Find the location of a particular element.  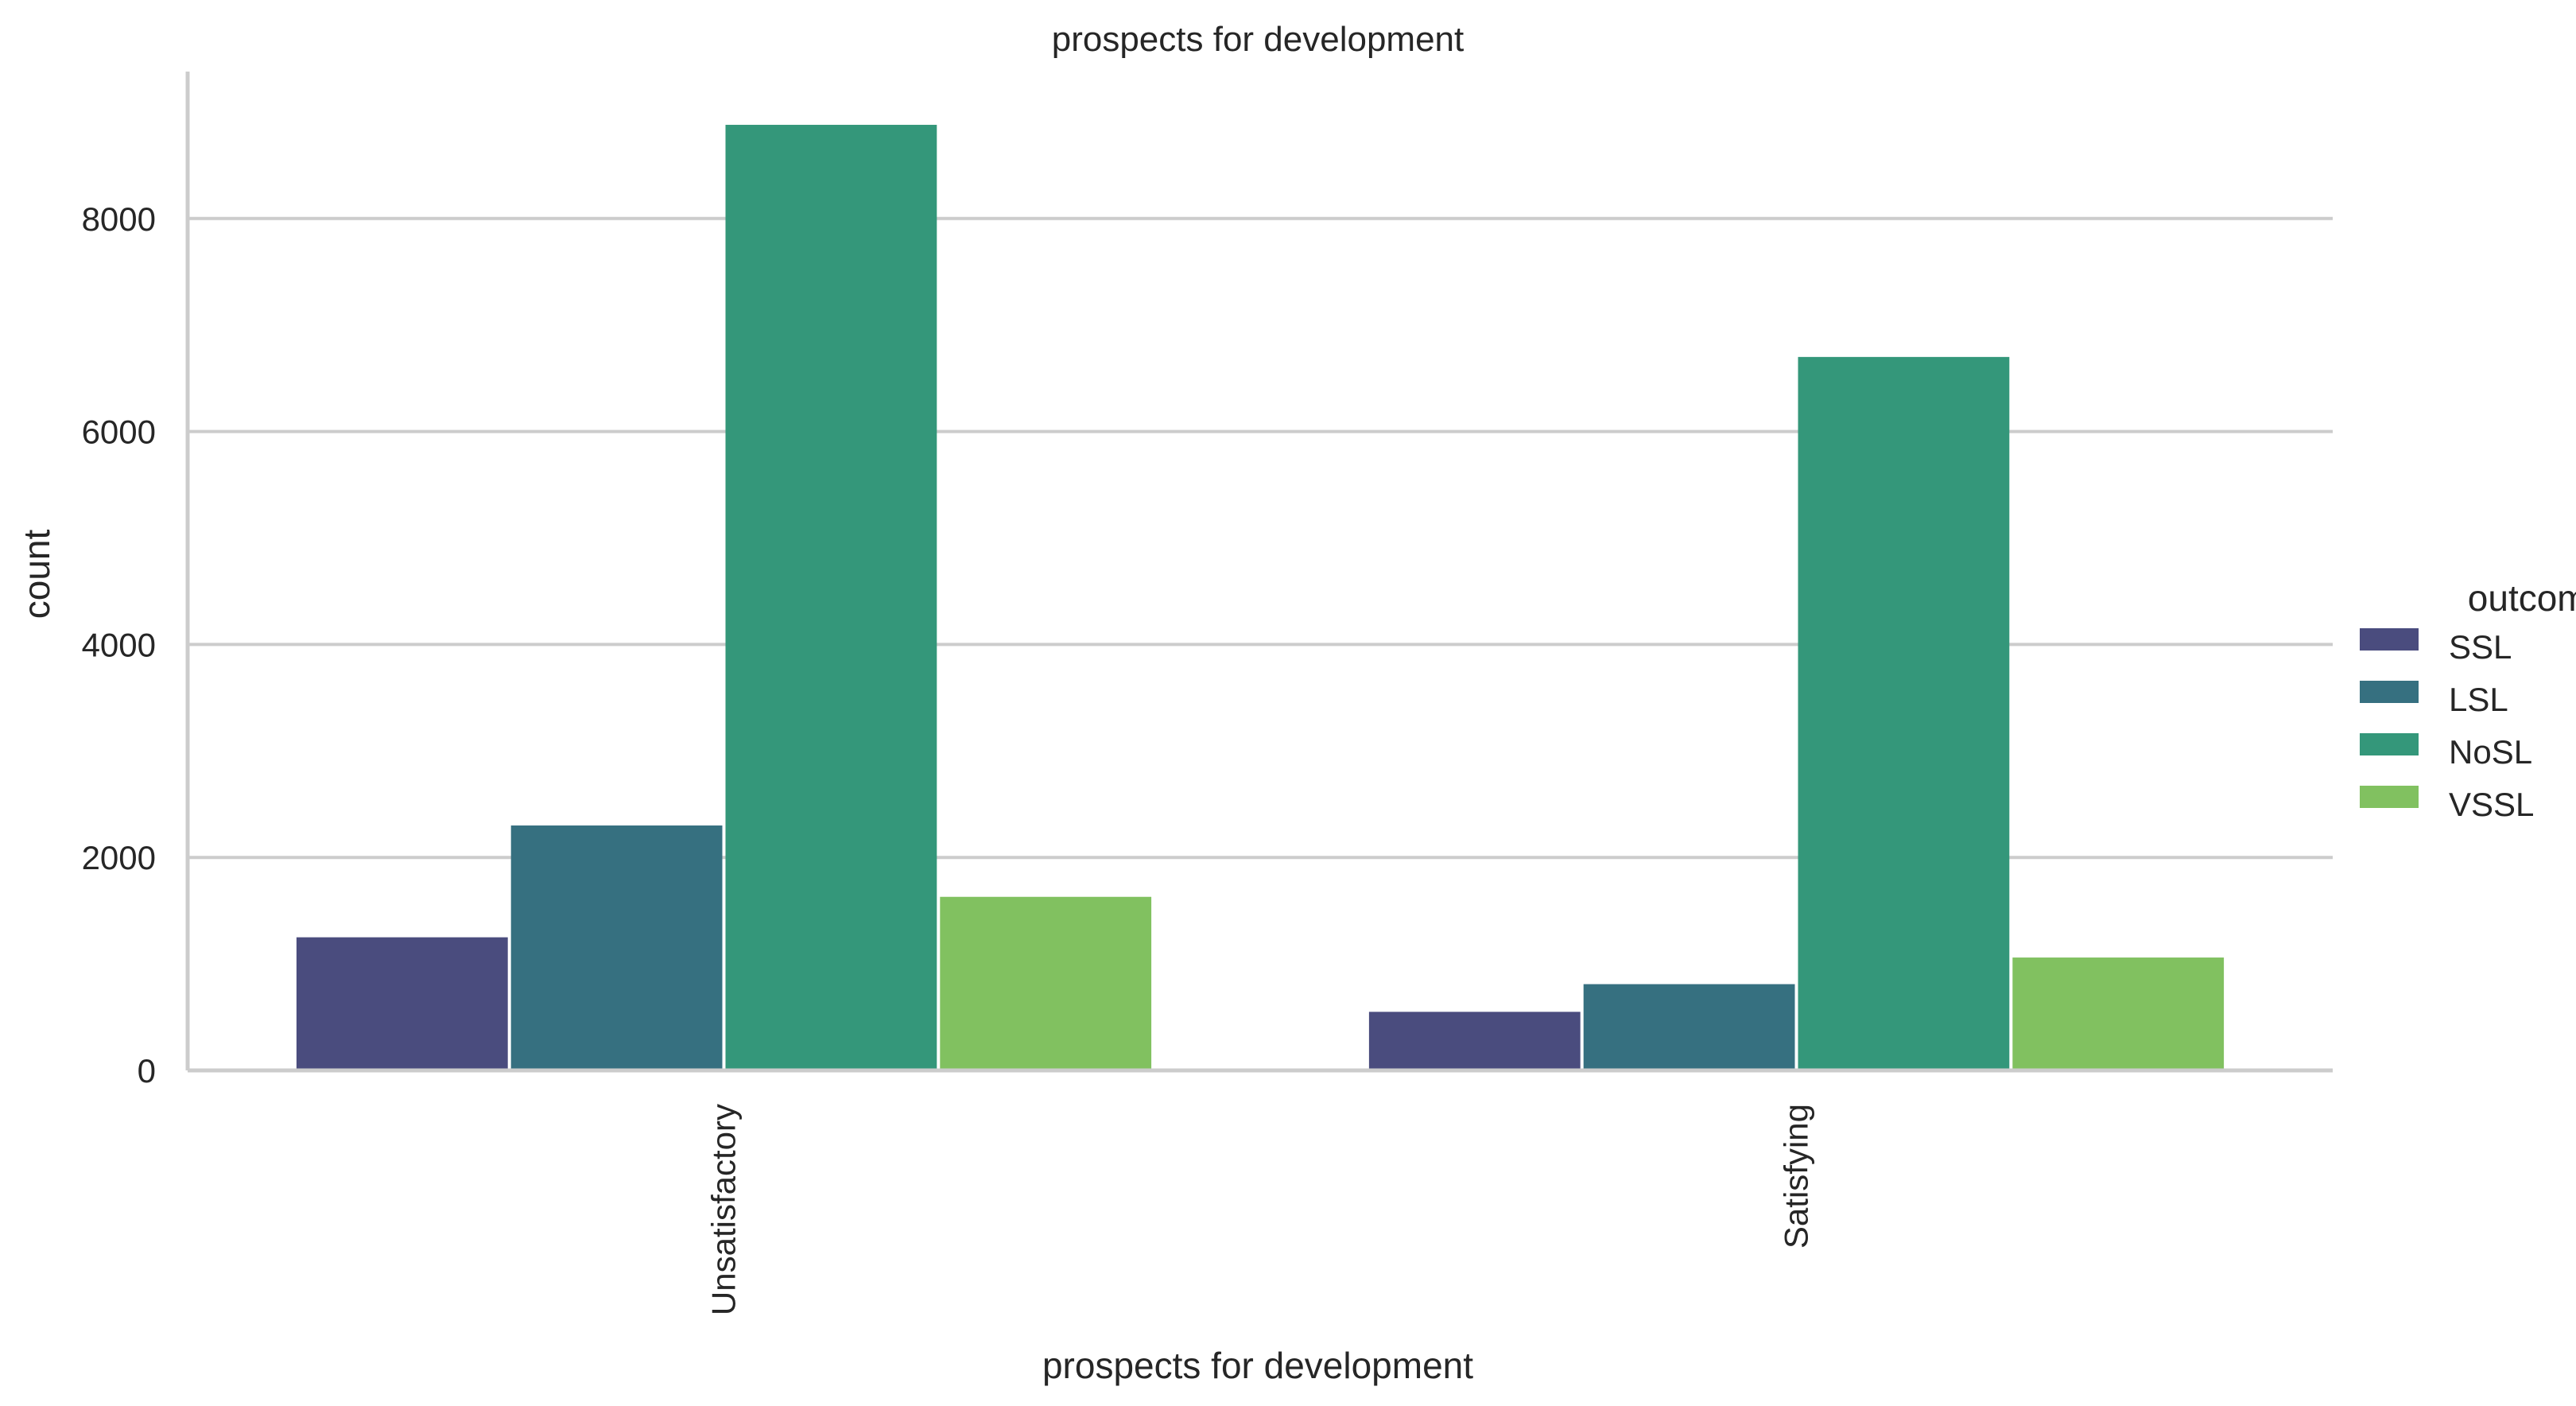

x-tick-label: Unsatisfactory is located at coordinates (724, 1209).